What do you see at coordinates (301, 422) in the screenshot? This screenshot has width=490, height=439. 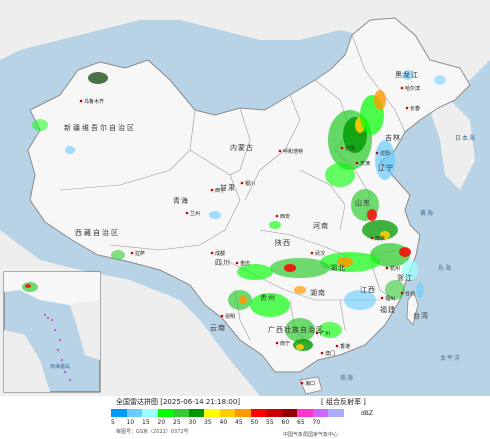 I see `legend-tick: 65` at bounding box center [301, 422].